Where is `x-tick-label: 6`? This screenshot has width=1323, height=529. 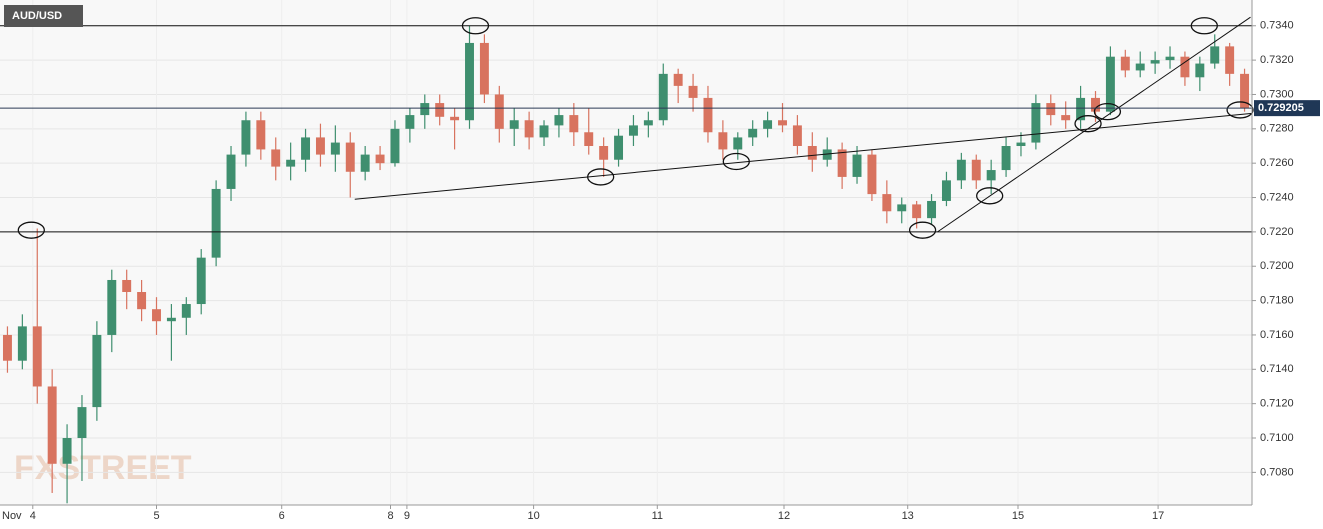
x-tick-label: 6 is located at coordinates (282, 516).